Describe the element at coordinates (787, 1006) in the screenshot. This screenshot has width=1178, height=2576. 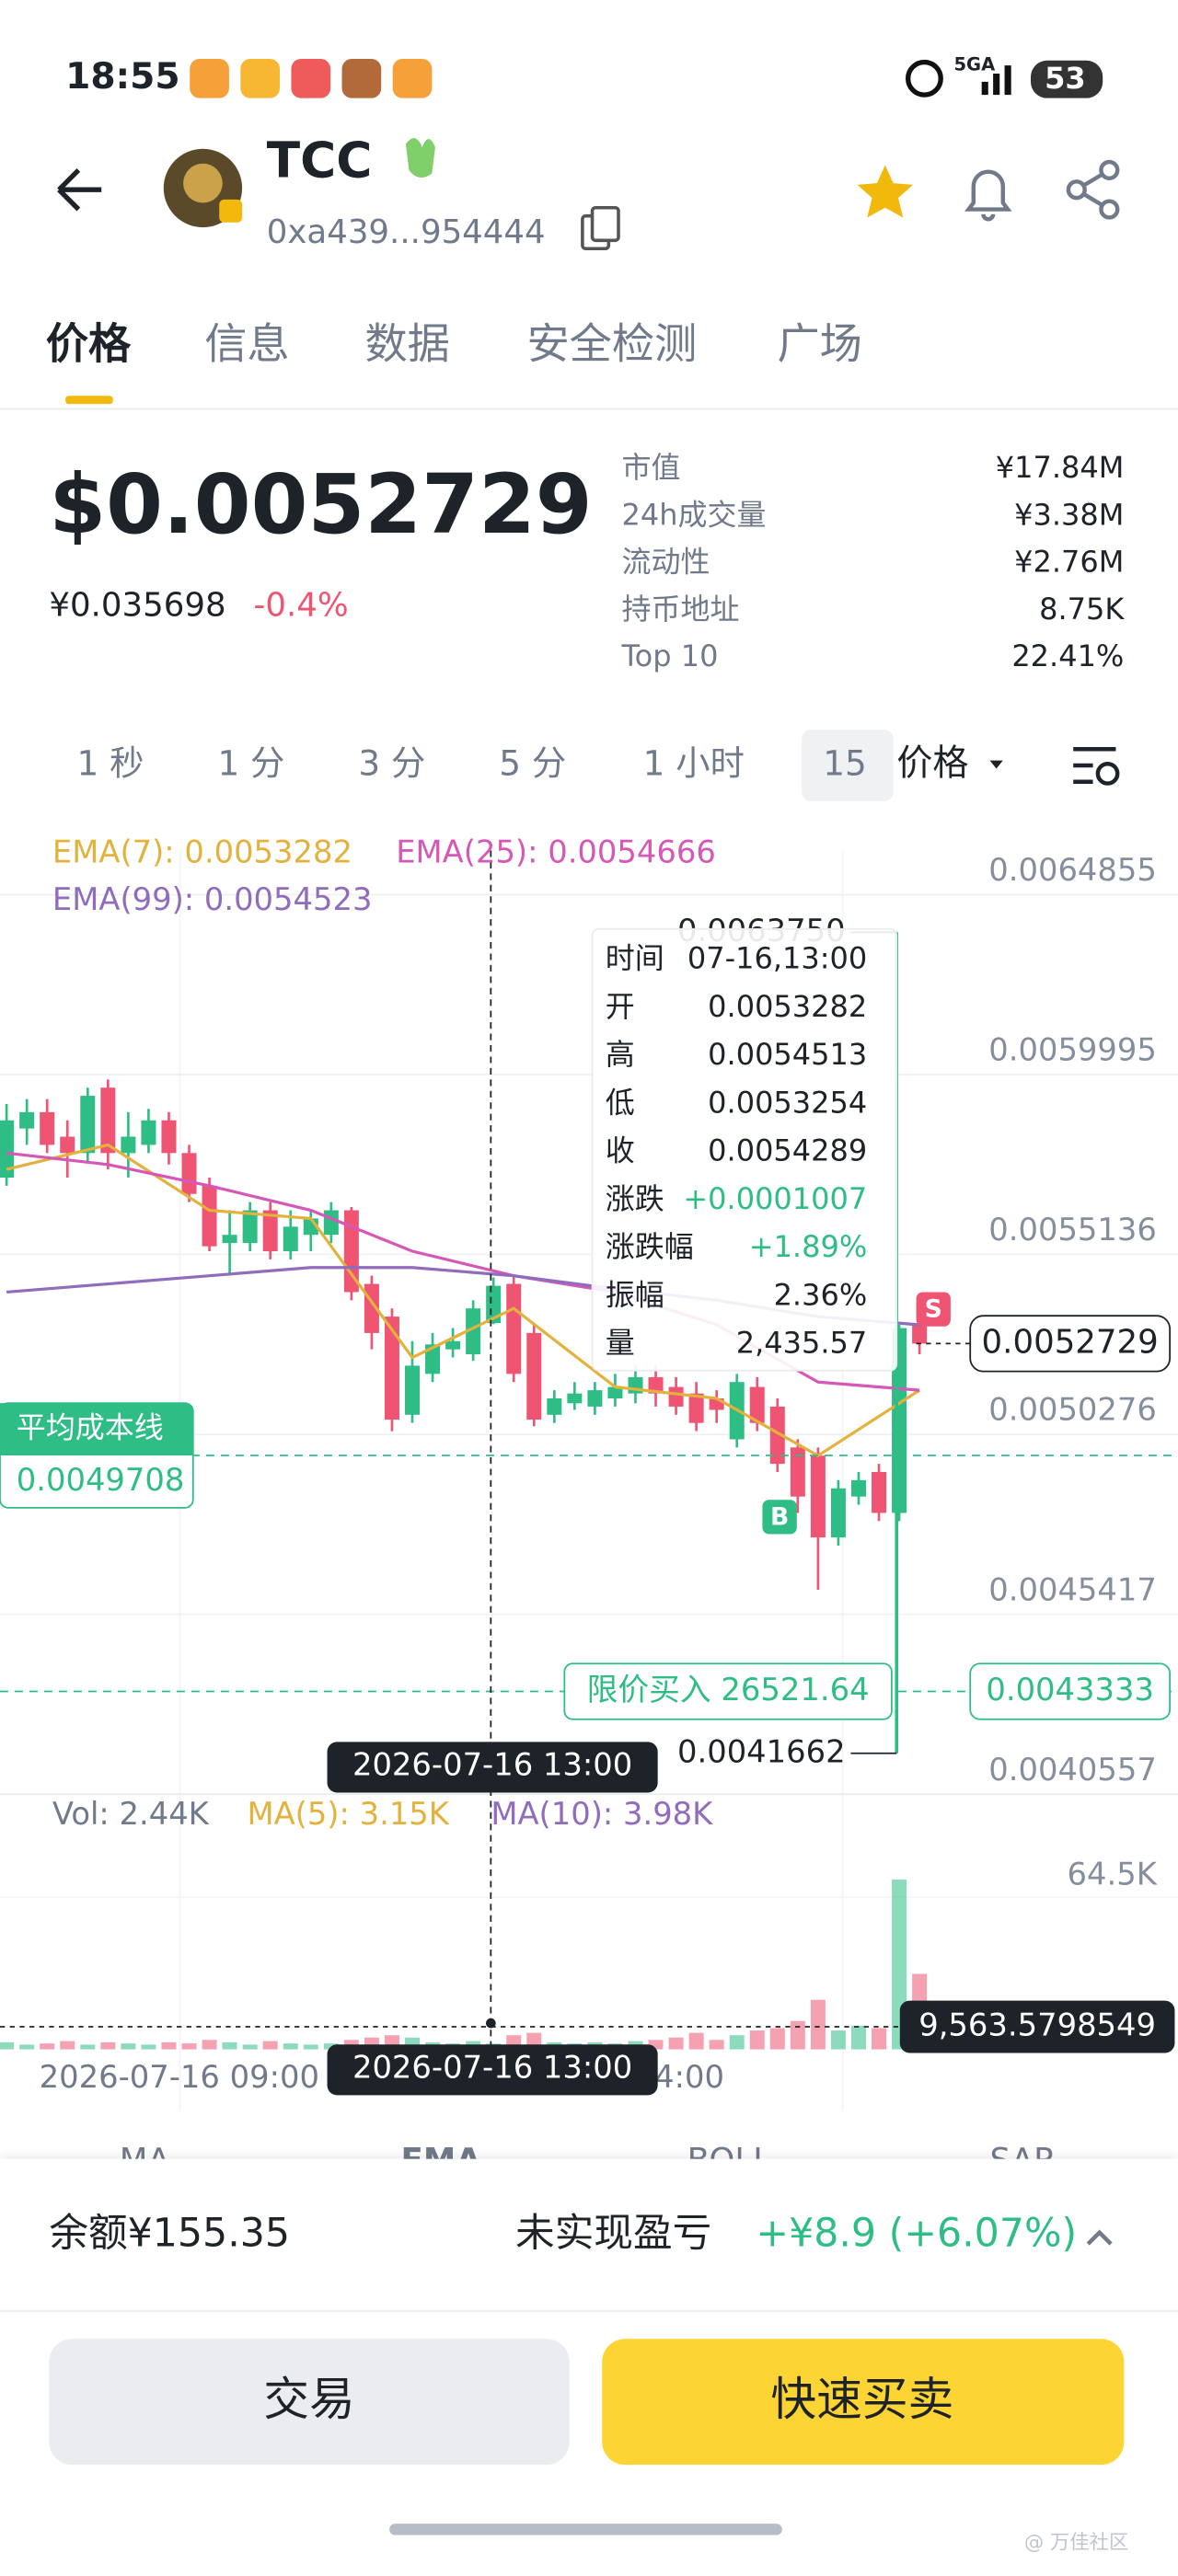
I see `tooltip-value: 0.0053282` at that location.